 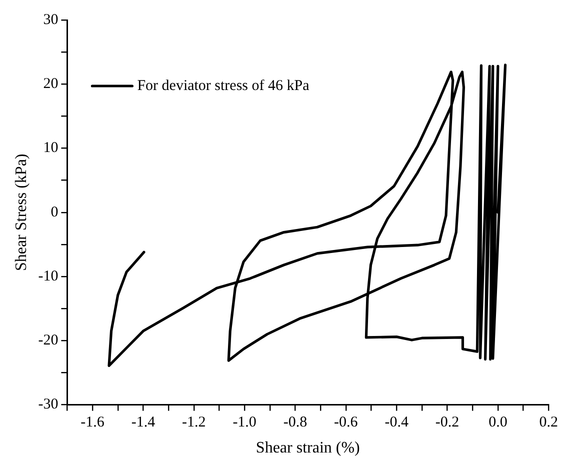 What do you see at coordinates (50, 148) in the screenshot?
I see `y-tick-label: 10` at bounding box center [50, 148].